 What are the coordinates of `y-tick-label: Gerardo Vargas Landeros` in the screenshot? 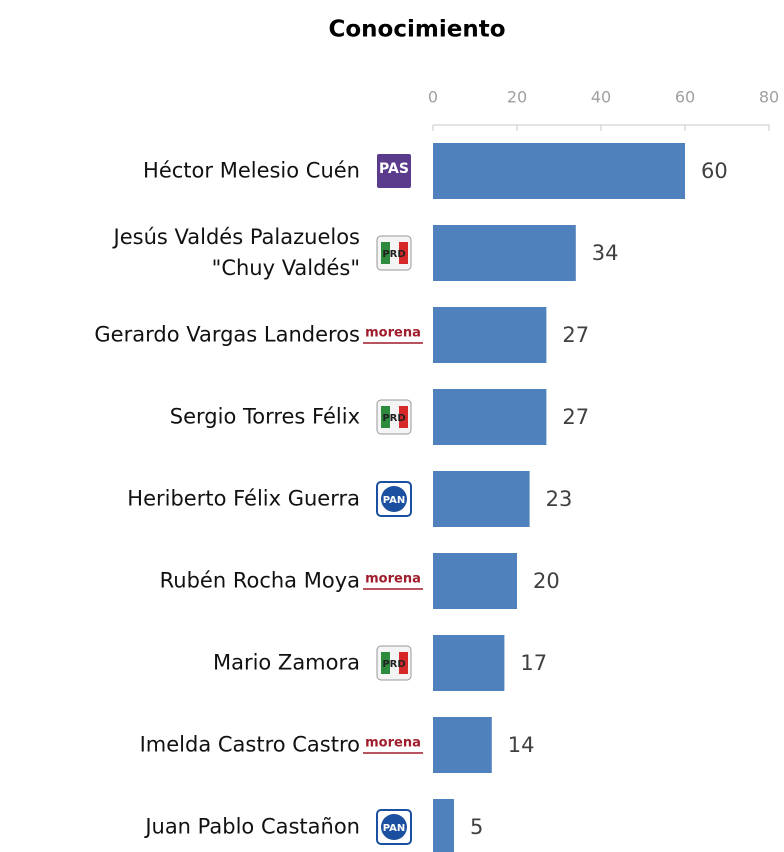 It's located at (227, 334).